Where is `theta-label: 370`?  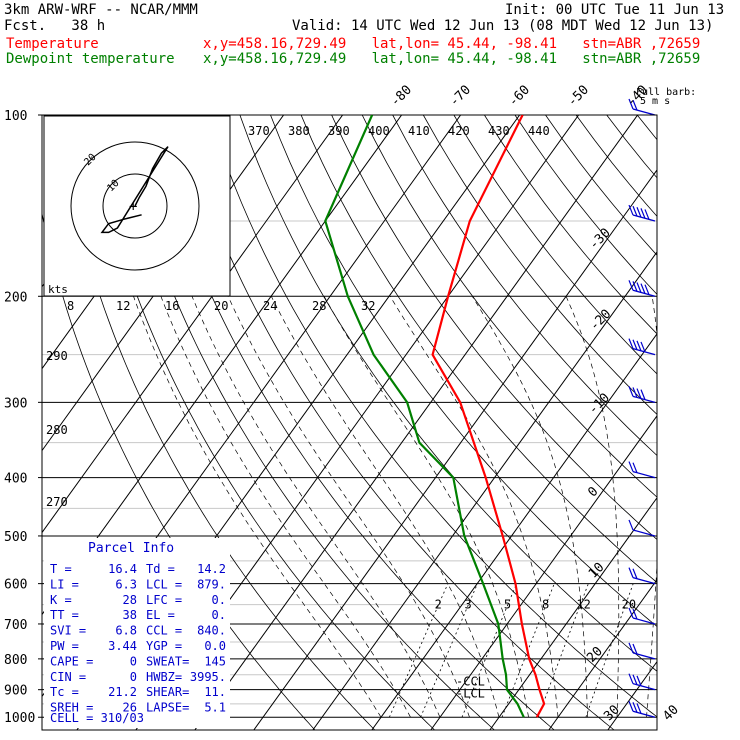
theta-label: 370 is located at coordinates (259, 131).